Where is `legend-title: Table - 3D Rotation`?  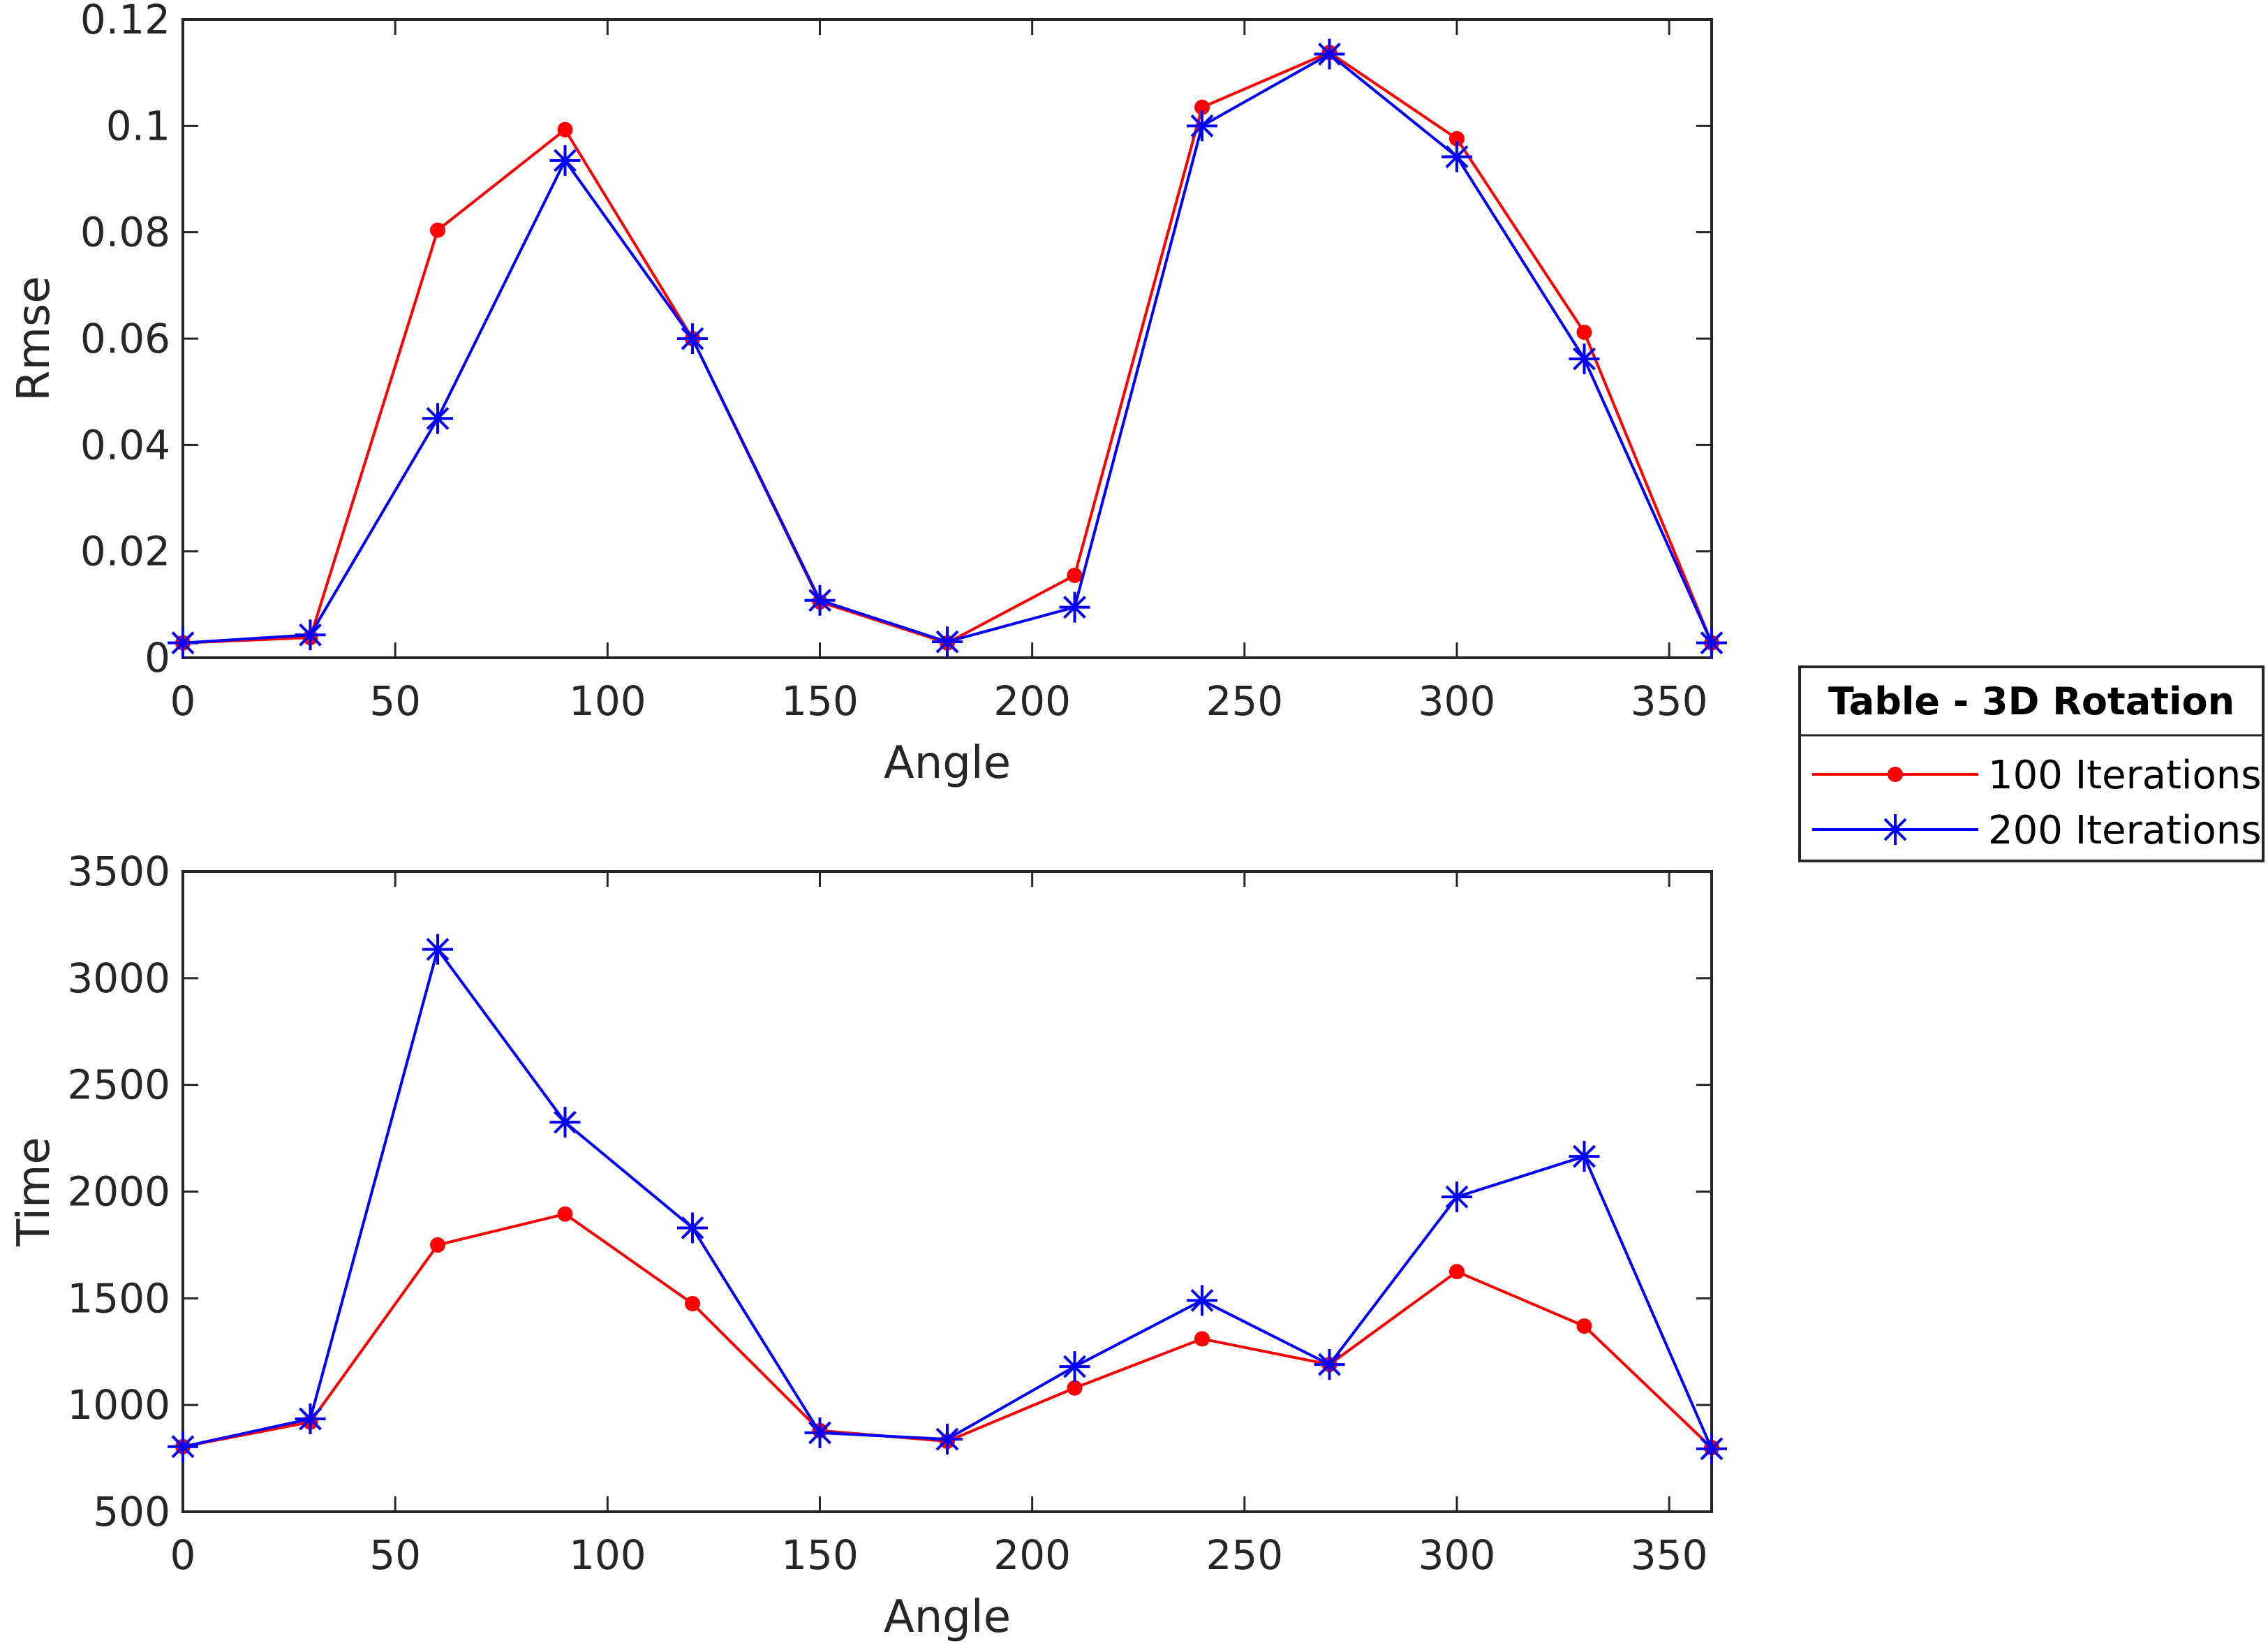 legend-title: Table - 3D Rotation is located at coordinates (2031, 701).